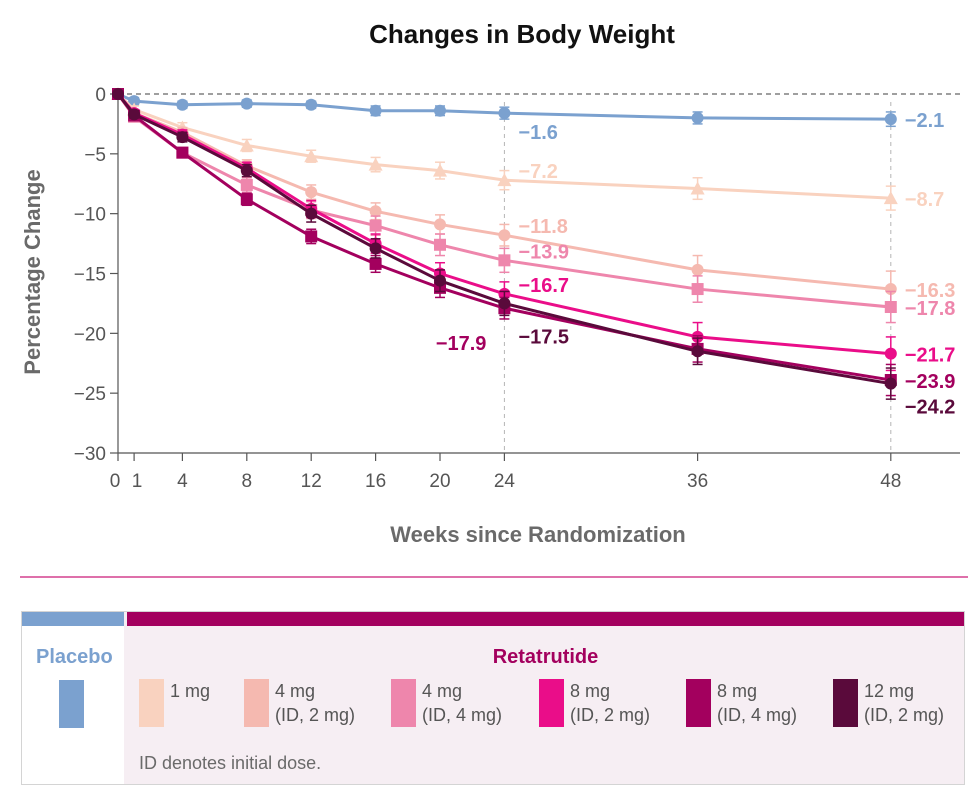  What do you see at coordinates (137, 481) in the screenshot?
I see `x-tick-label: 1` at bounding box center [137, 481].